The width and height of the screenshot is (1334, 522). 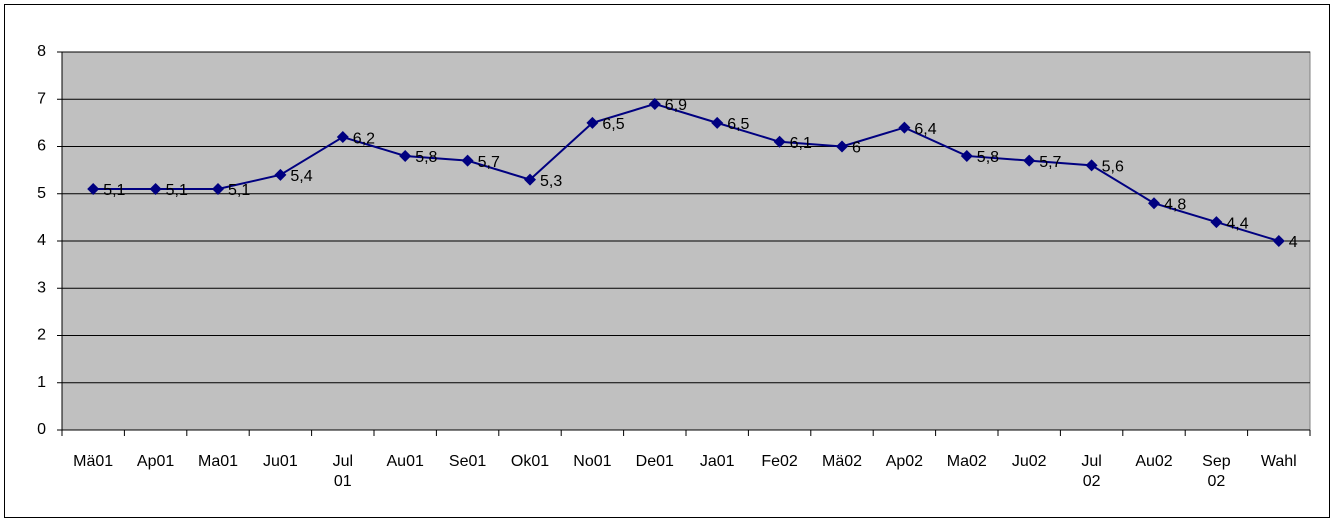 I want to click on y-tick-label: 5, so click(x=41, y=193).